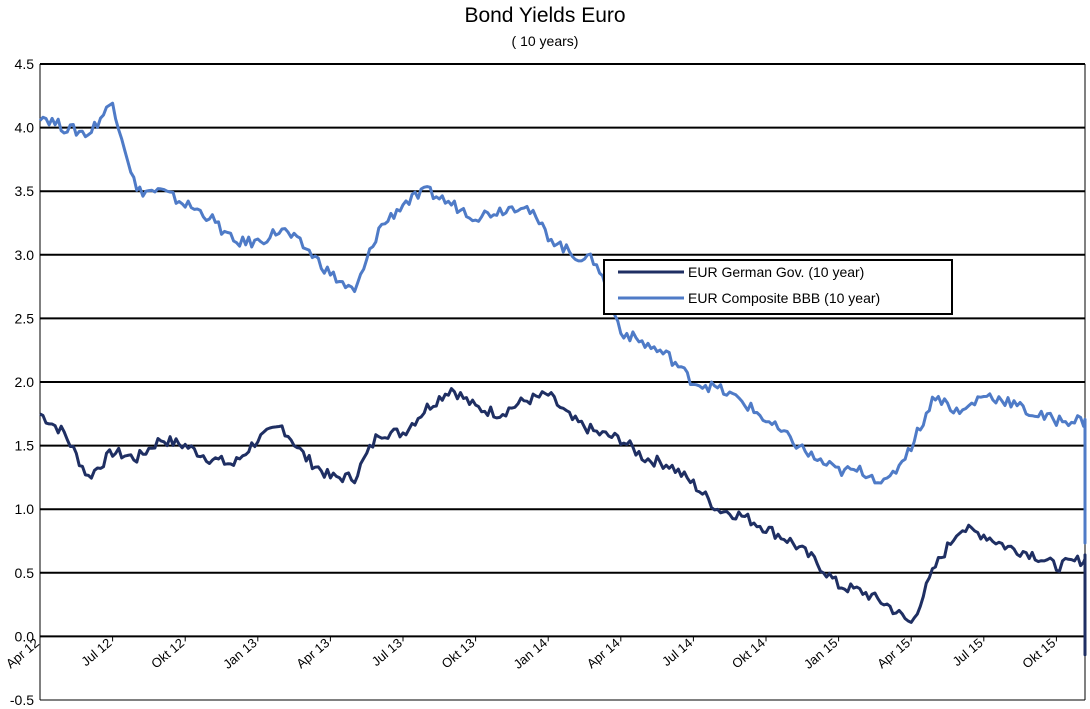 Image resolution: width=1090 pixels, height=709 pixels. What do you see at coordinates (312, 653) in the screenshot?
I see `x-tick-label: Apr 13` at bounding box center [312, 653].